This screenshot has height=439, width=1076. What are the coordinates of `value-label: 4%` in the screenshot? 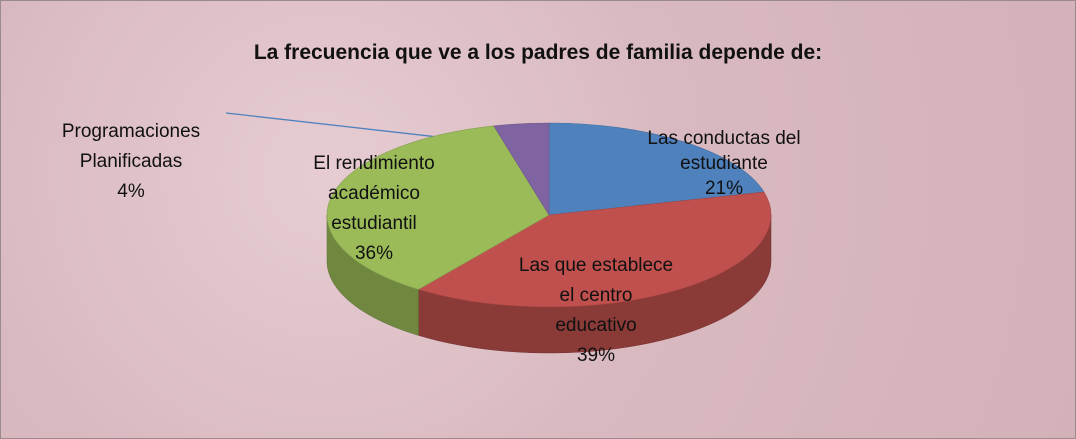 It's located at (131, 191).